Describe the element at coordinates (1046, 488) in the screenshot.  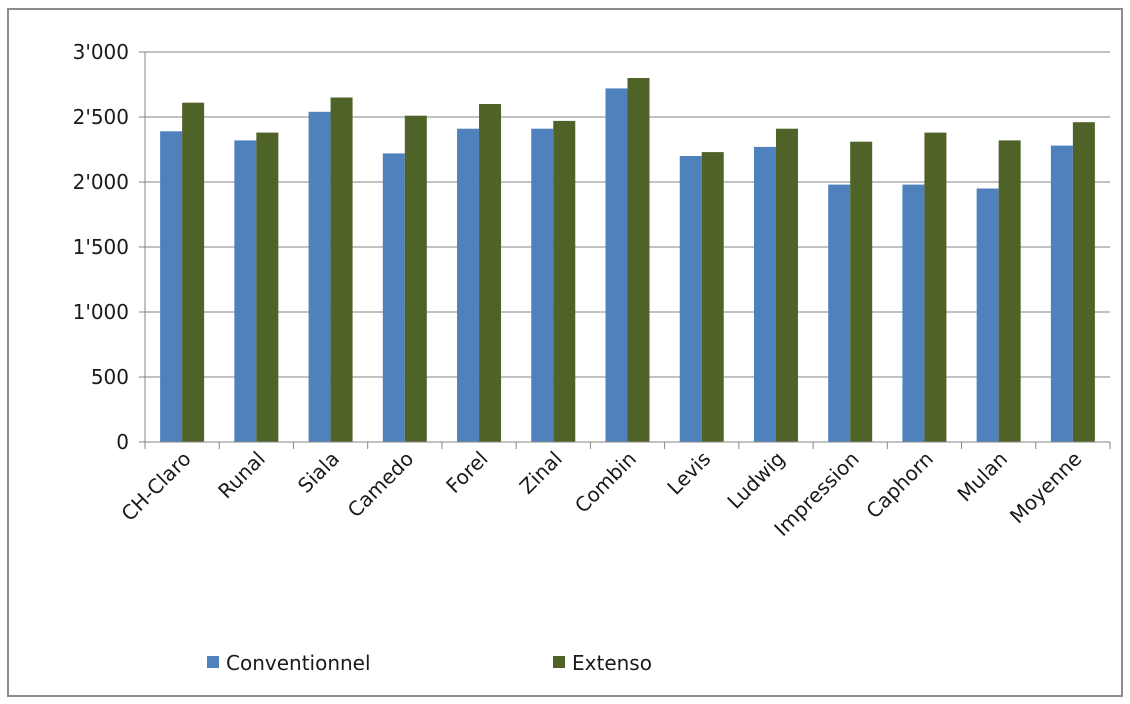
I see `x-category-label: Moyenne` at that location.